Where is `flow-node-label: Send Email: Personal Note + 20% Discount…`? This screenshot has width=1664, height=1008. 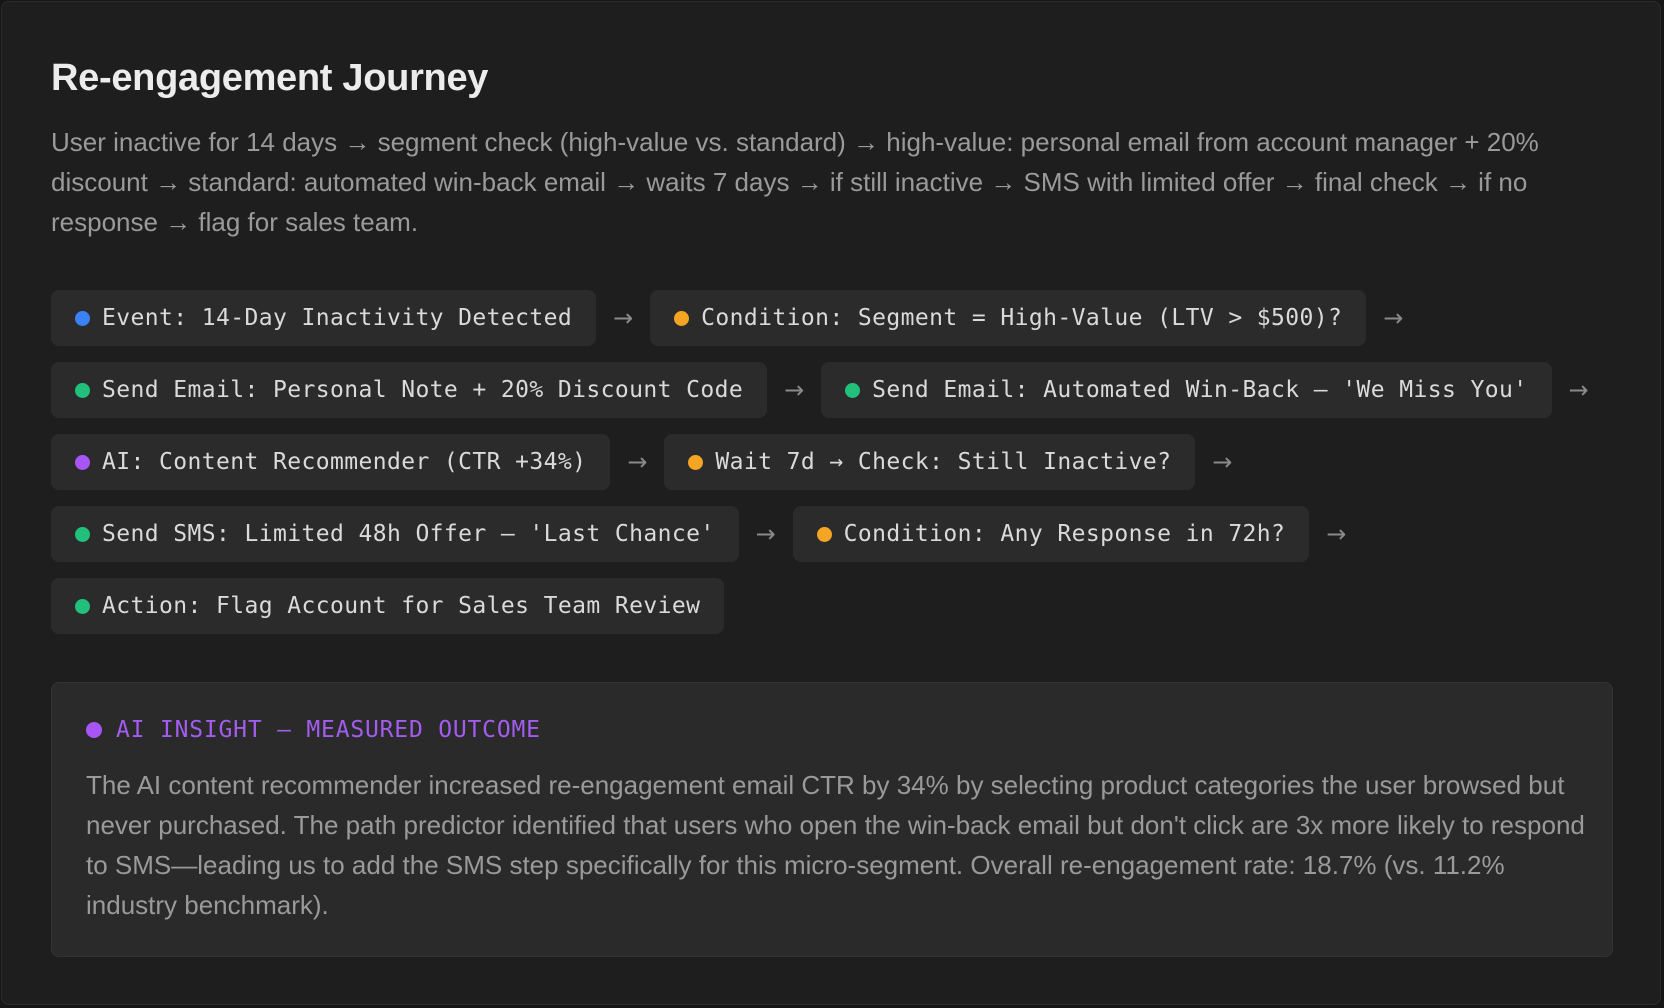
flow-node-label: Send Email: Personal Note + 20% Discount… is located at coordinates (423, 390).